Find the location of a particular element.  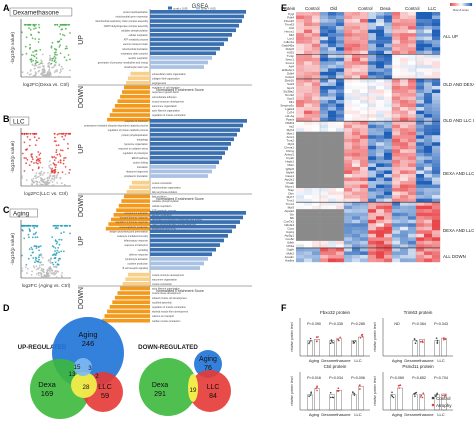

gsea-term: collagen fibril organization is located at coordinates (166, 78).